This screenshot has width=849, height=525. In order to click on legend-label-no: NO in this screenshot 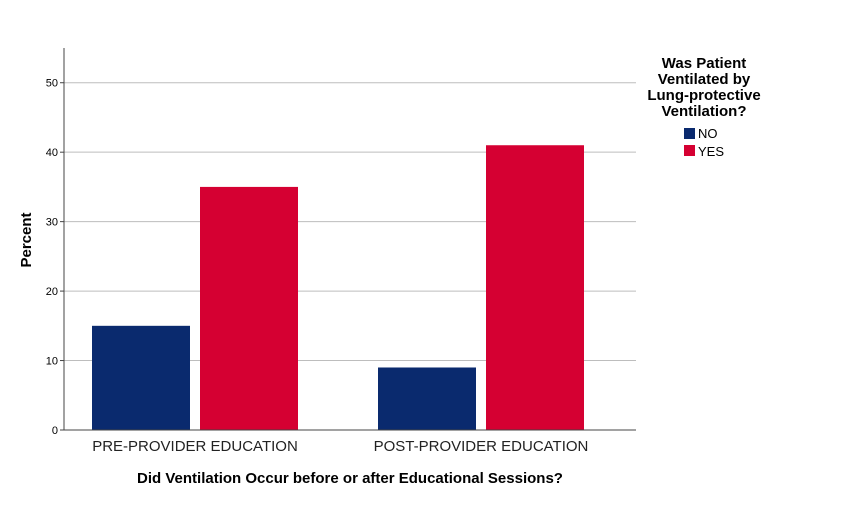, I will do `click(708, 133)`.